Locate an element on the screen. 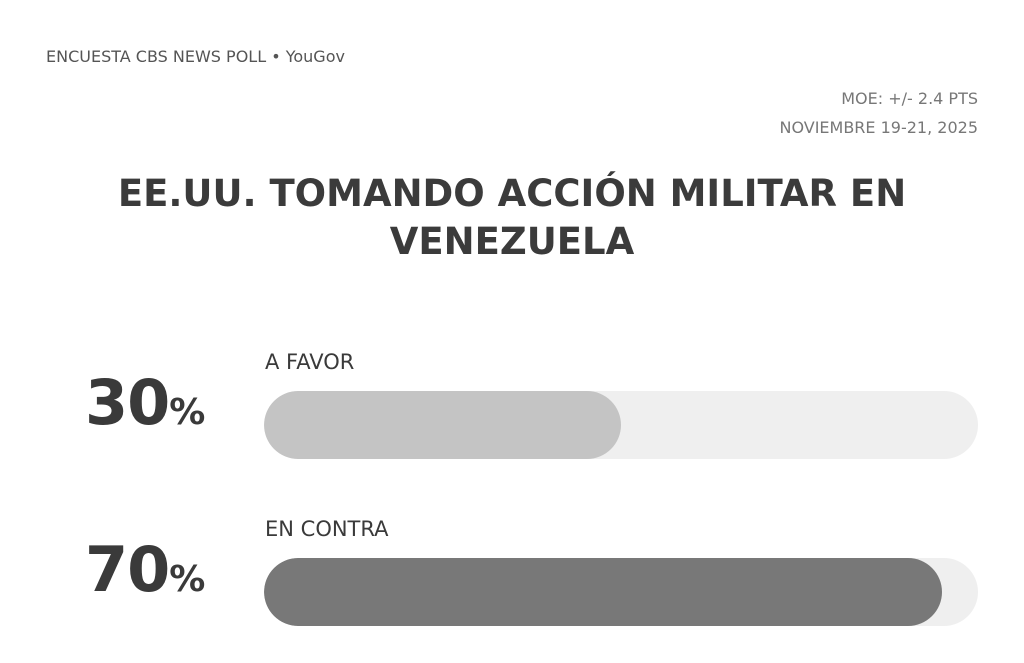 The image size is (1024, 663). percent-number-en-contra: 70 is located at coordinates (127, 569).